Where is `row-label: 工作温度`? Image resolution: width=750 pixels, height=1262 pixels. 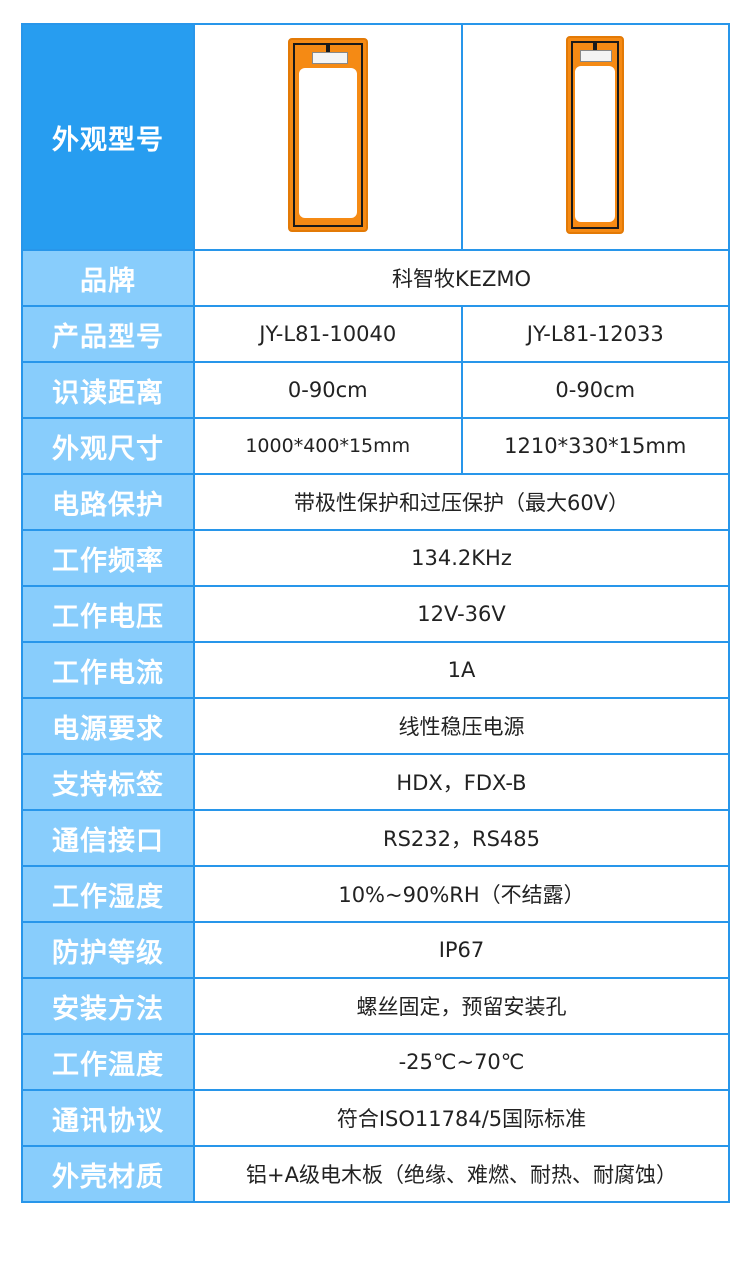
row-label: 工作温度 is located at coordinates (108, 1062).